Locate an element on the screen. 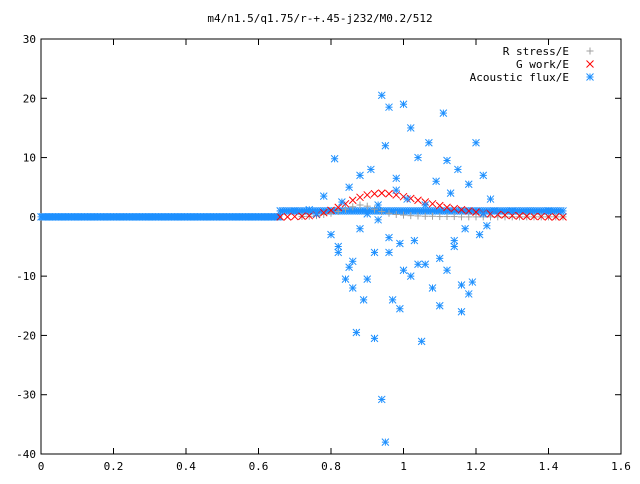 This screenshot has height=484, width=640. y-tick-label: 10 is located at coordinates (29, 158).